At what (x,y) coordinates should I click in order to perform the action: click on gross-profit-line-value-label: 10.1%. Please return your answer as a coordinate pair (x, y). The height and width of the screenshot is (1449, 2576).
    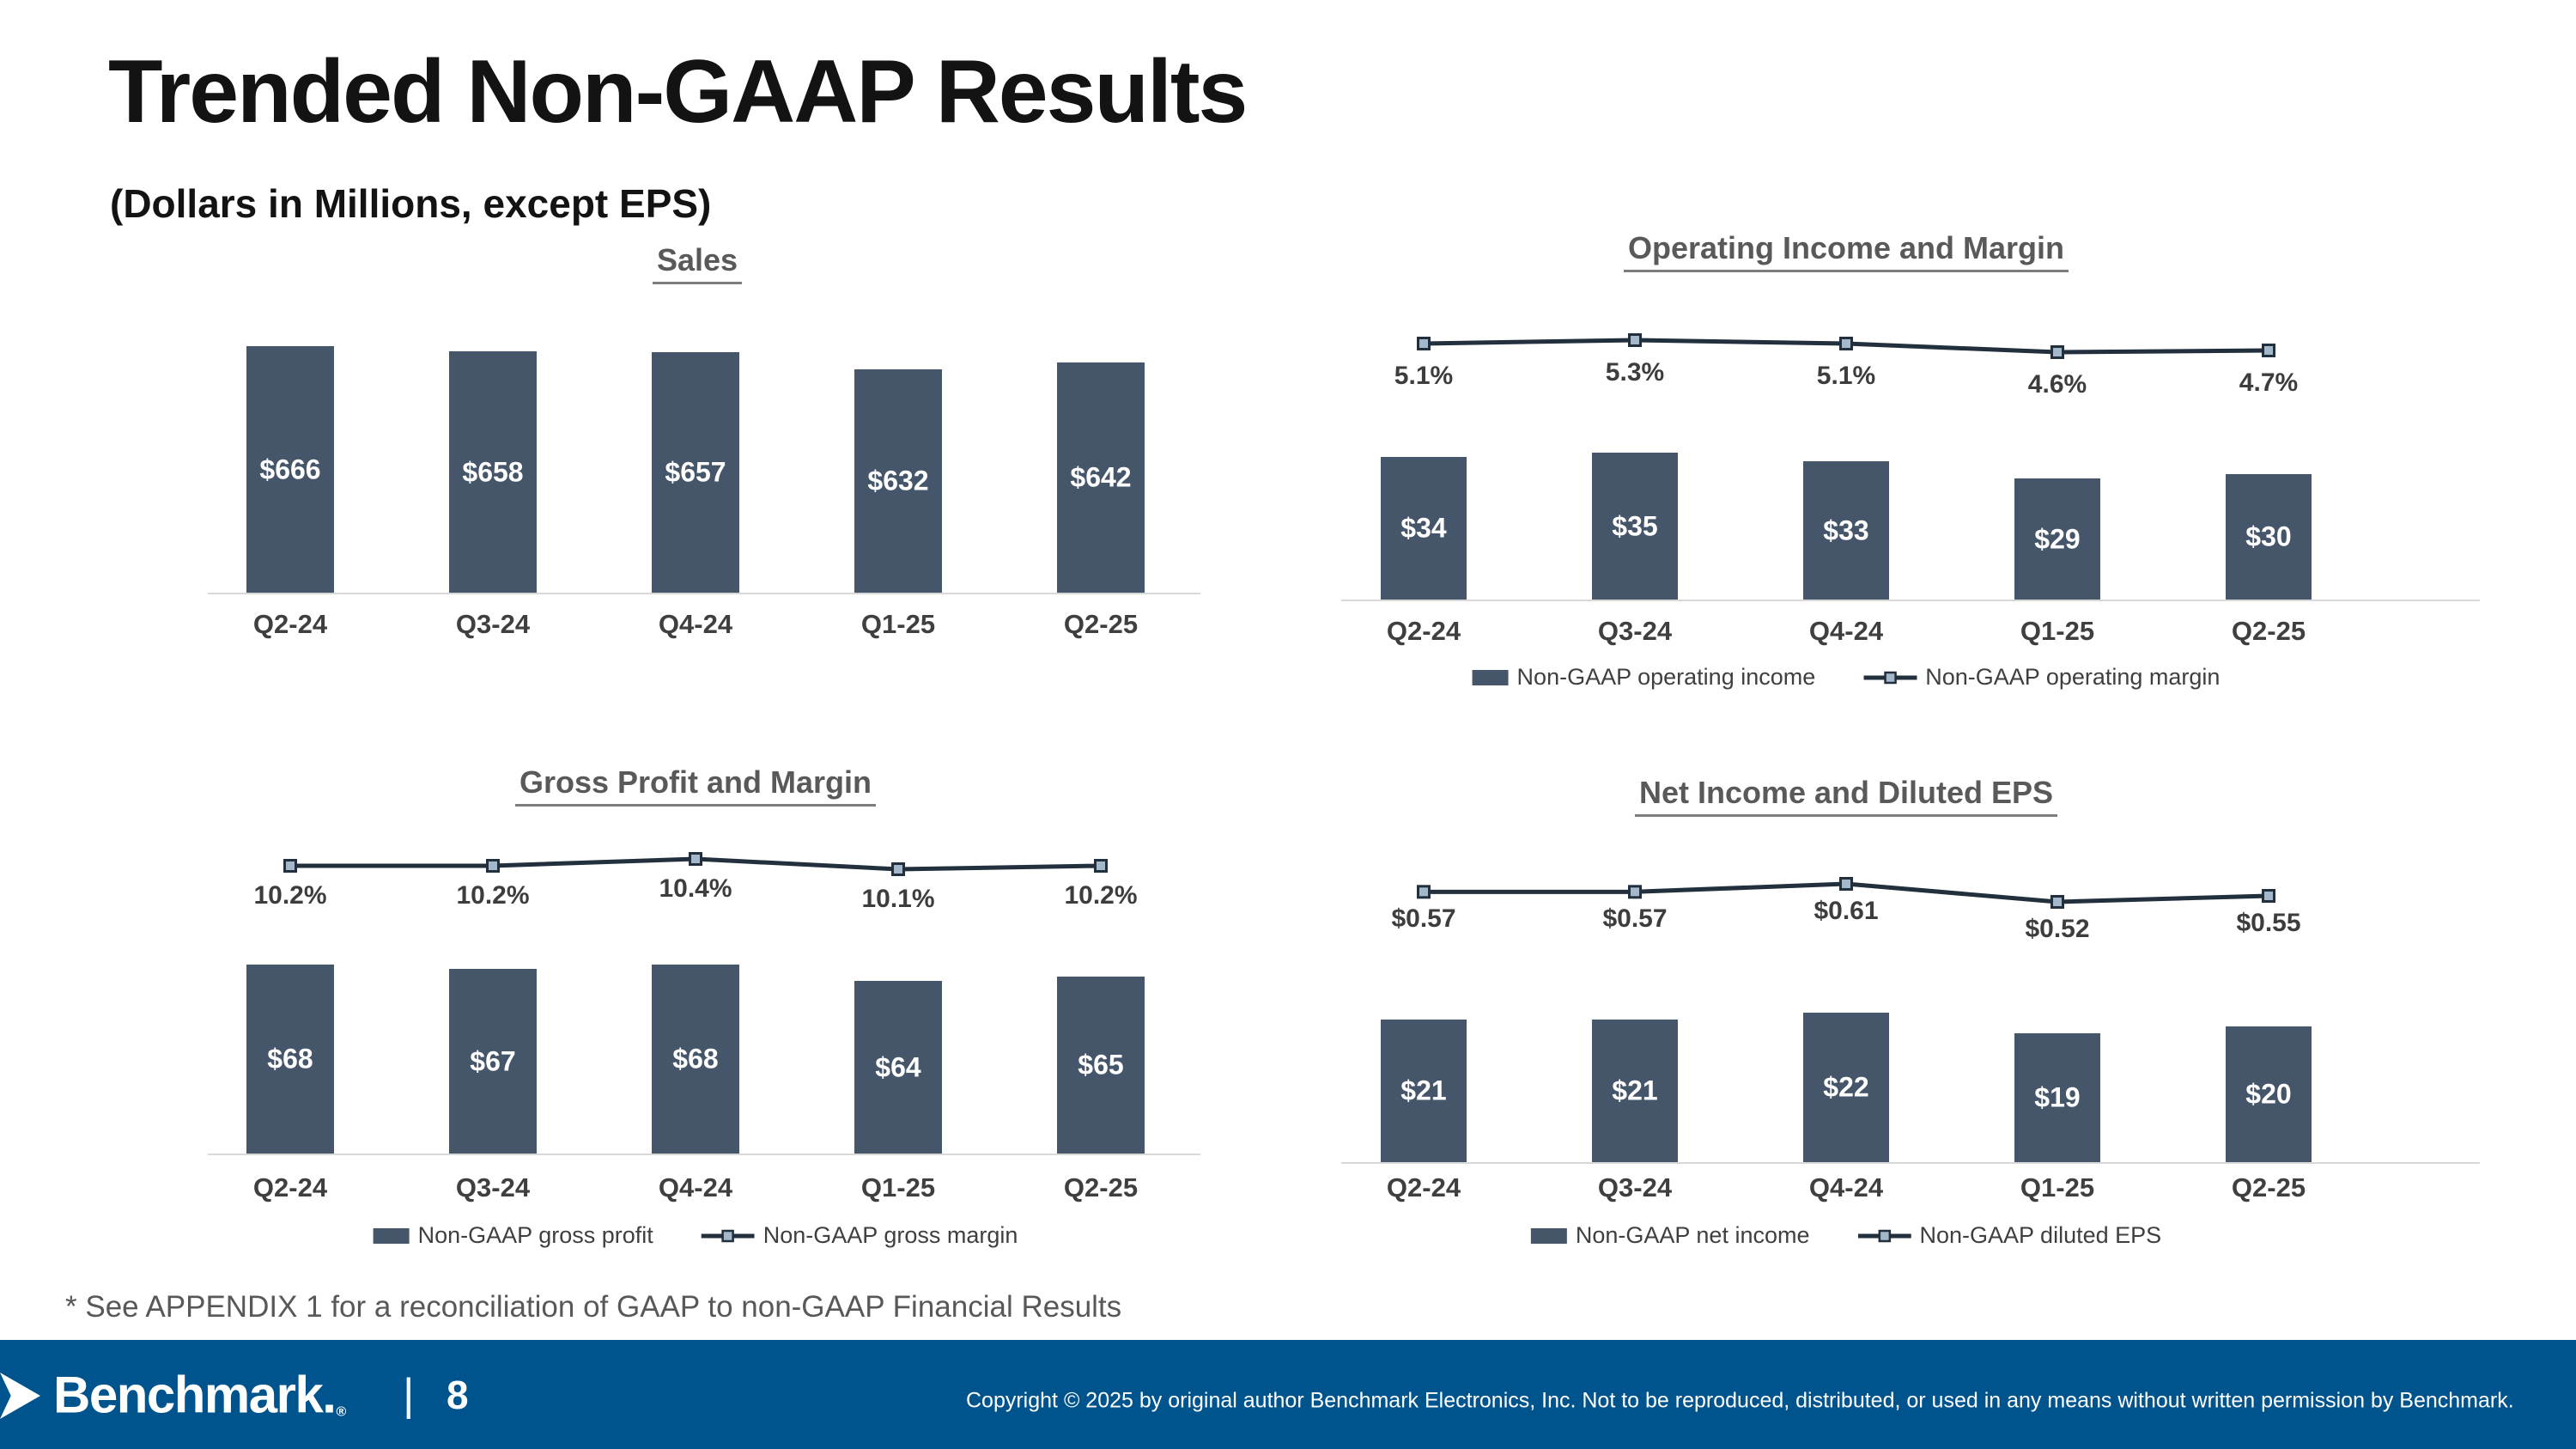
    Looking at the image, I should click on (898, 899).